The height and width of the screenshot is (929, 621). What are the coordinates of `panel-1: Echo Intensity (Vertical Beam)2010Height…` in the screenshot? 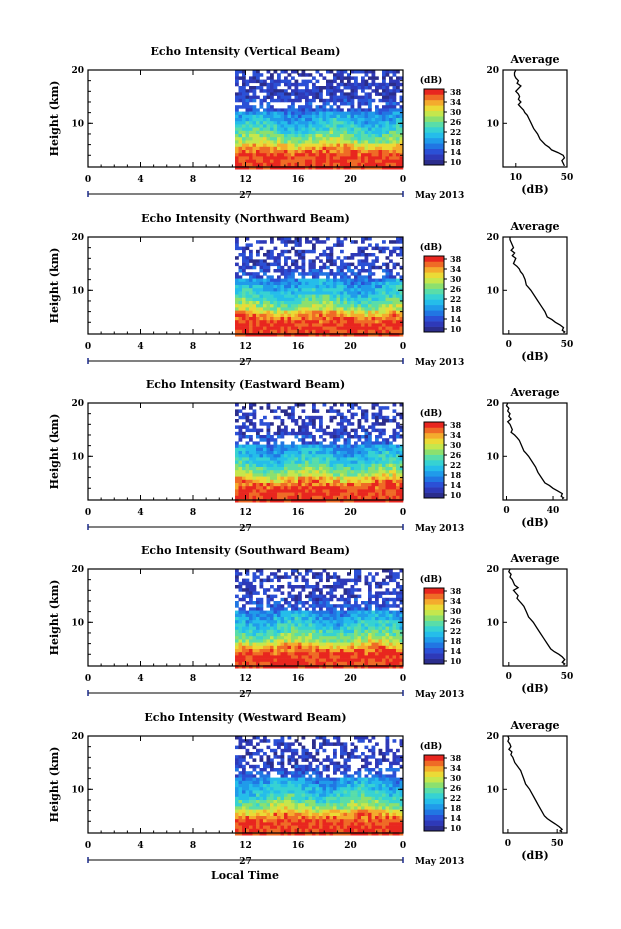 It's located at (310, 123).